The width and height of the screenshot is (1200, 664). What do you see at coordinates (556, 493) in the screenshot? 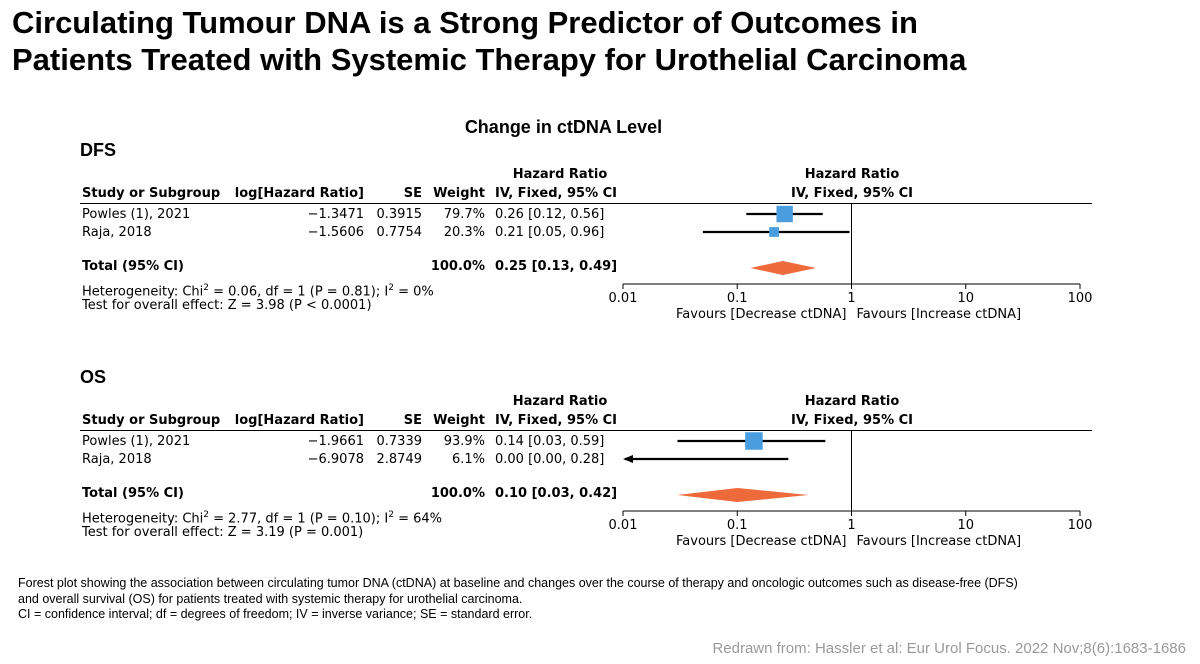
I see `total-ci: 0.10 [0.03, 0.42]` at bounding box center [556, 493].